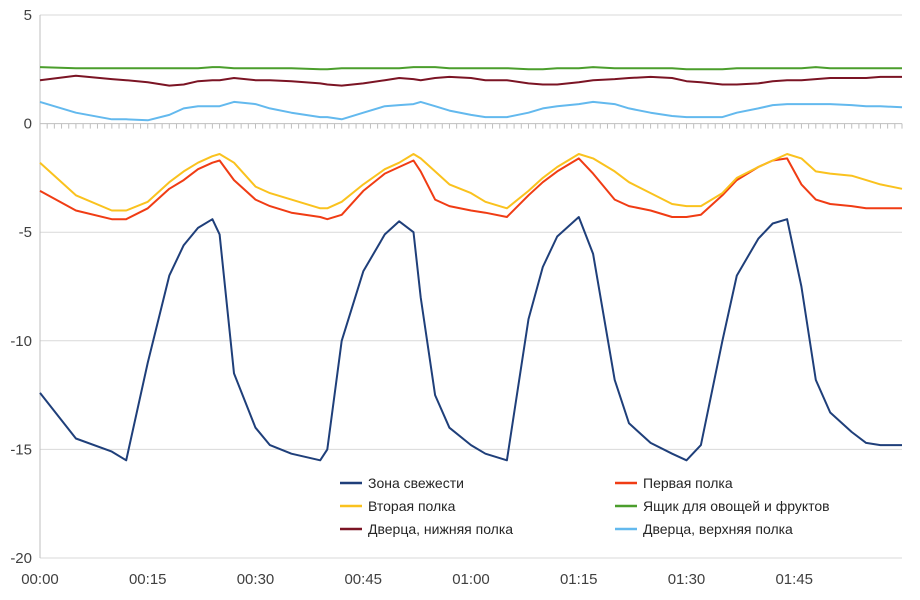 The height and width of the screenshot is (600, 920). I want to click on x-tick-label: 01:30, so click(687, 579).